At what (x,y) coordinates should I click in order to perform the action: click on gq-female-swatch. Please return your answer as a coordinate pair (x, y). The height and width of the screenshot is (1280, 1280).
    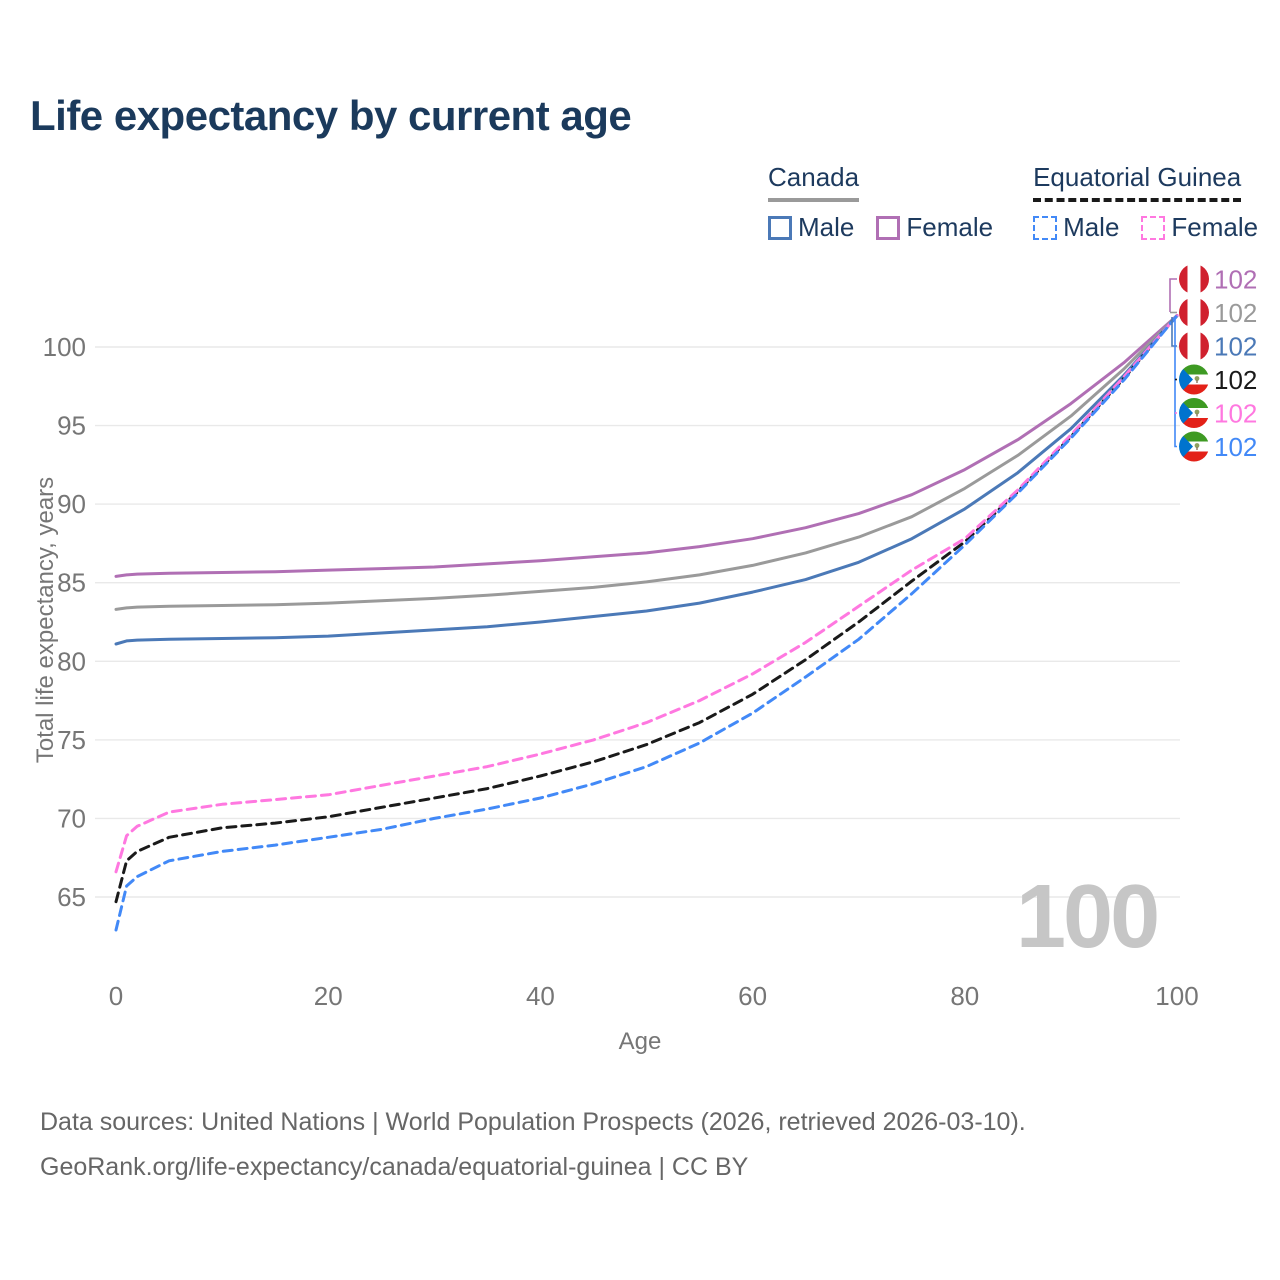
    Looking at the image, I should click on (1153, 227).